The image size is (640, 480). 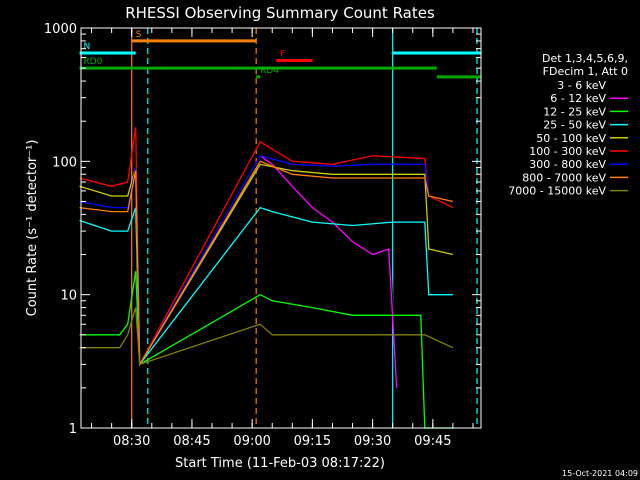 I want to click on legend-header-0: Det 1,3,4,5,6,9,, so click(x=585, y=58).